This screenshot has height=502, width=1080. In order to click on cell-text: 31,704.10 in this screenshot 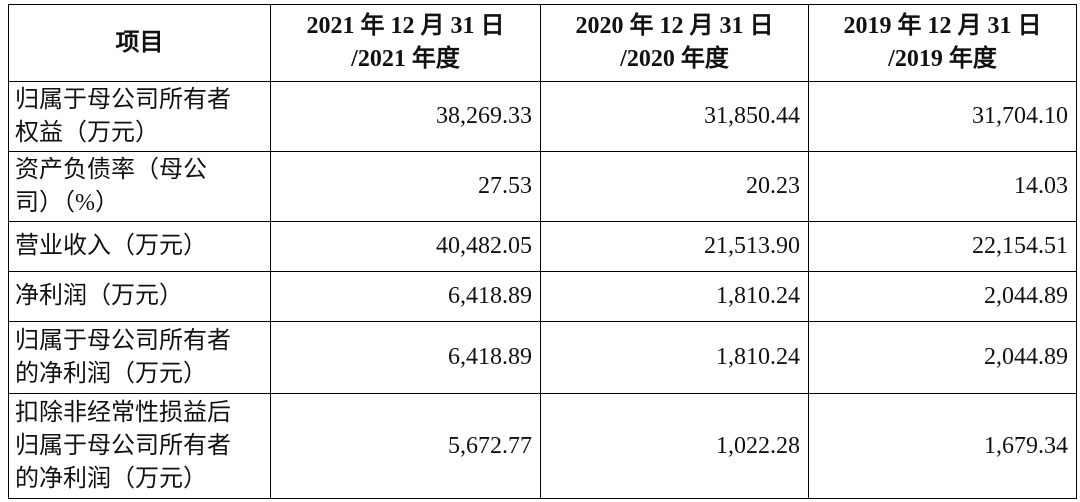, I will do `click(1020, 116)`.